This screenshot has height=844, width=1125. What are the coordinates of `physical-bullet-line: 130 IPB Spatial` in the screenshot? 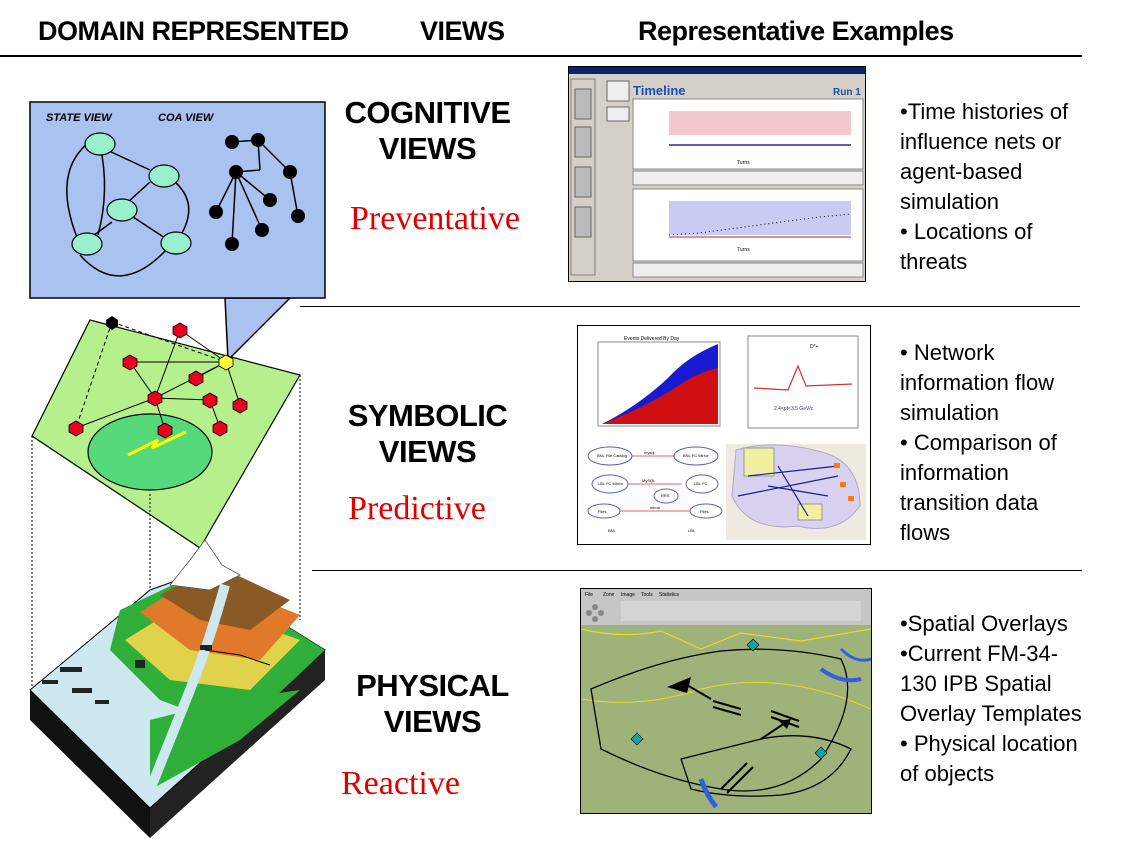 It's located at (976, 683).